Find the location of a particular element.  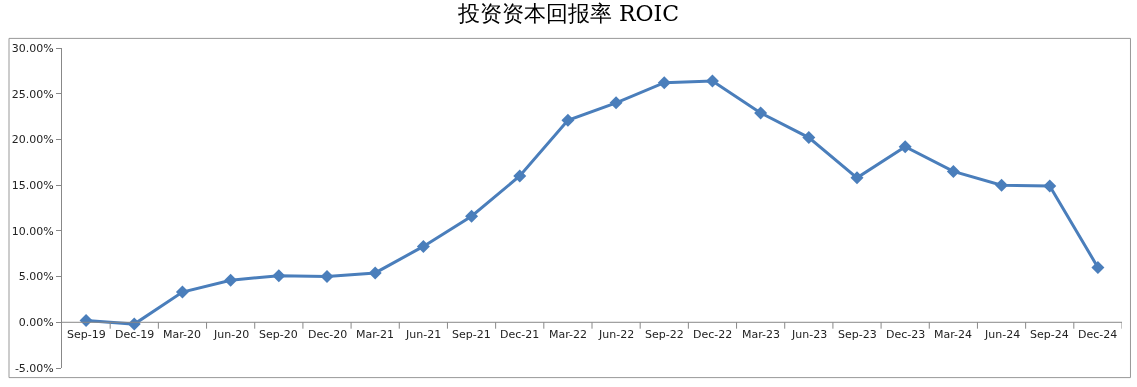

y-tick-label: 25.00% is located at coordinates (32, 94).